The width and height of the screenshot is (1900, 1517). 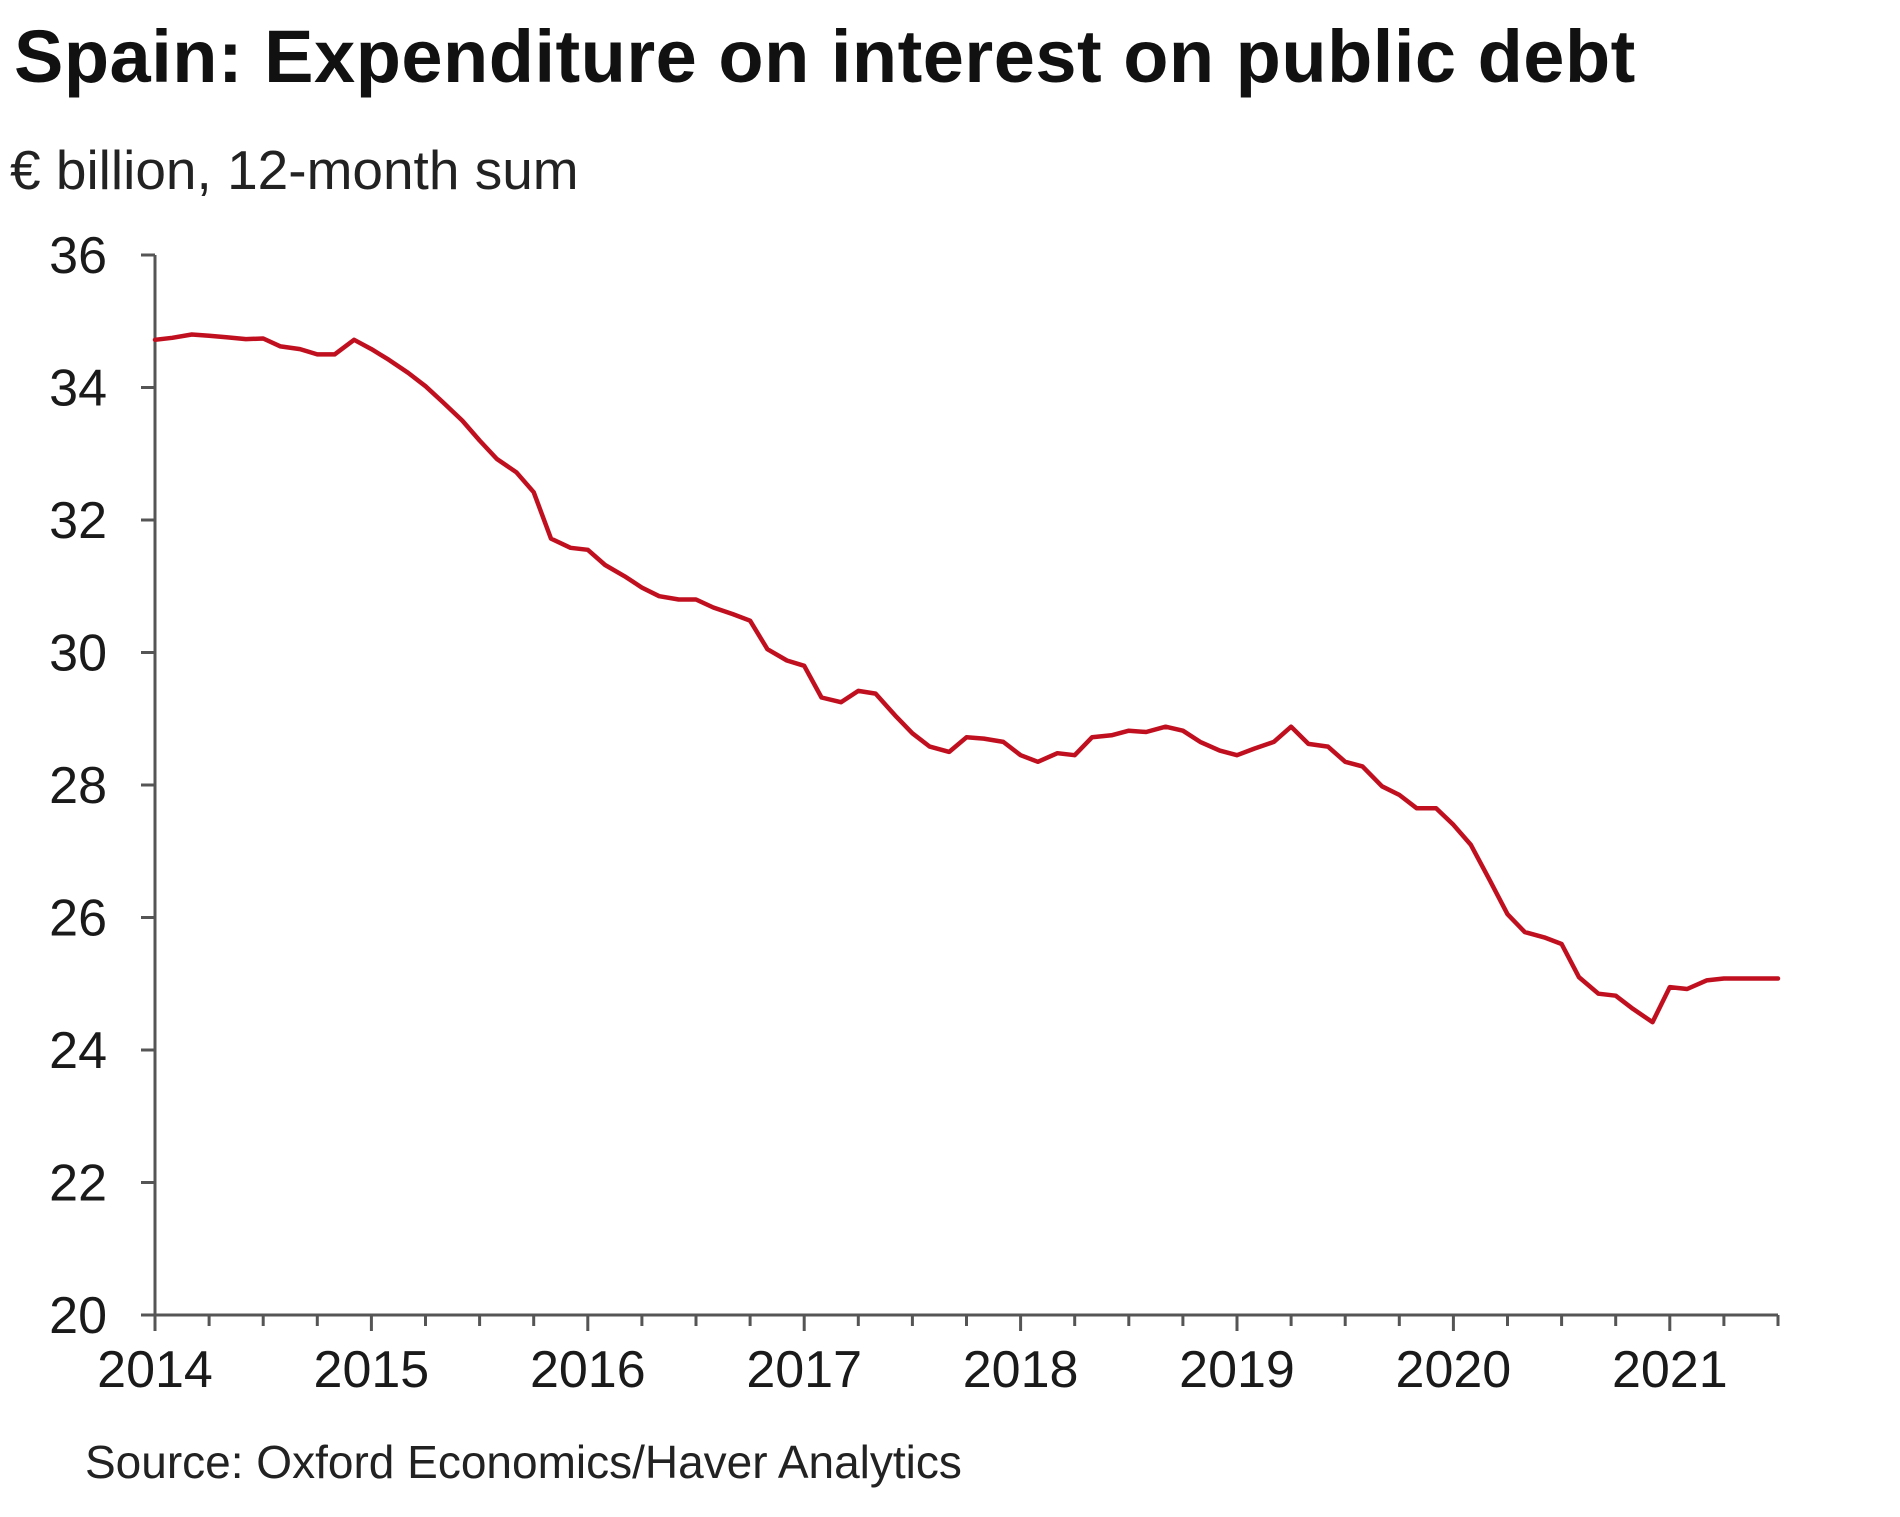 I want to click on x-tick-label: 2014, so click(x=155, y=1370).